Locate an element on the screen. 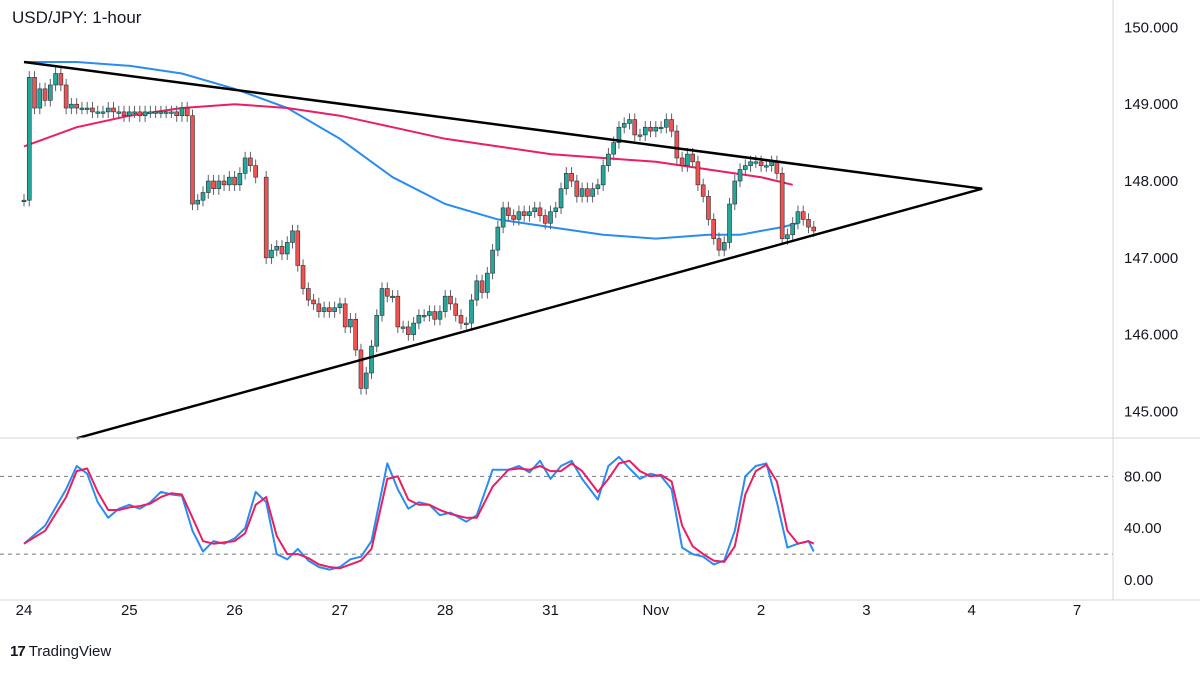  branding: 17 TradingView is located at coordinates (60, 651).